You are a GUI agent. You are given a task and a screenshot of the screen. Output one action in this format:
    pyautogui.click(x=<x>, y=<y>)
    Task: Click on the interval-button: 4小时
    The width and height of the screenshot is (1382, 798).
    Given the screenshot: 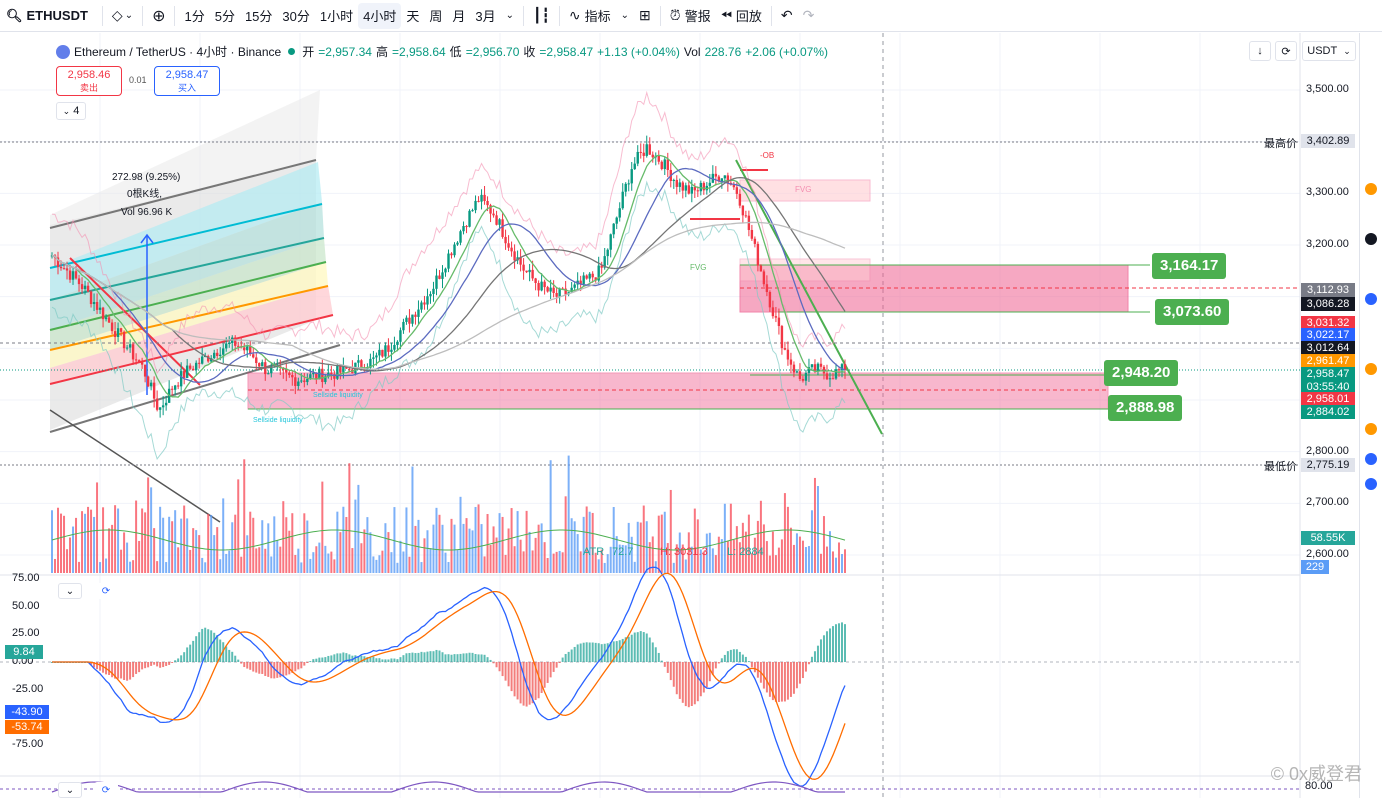 What is the action you would take?
    pyautogui.click(x=380, y=15)
    